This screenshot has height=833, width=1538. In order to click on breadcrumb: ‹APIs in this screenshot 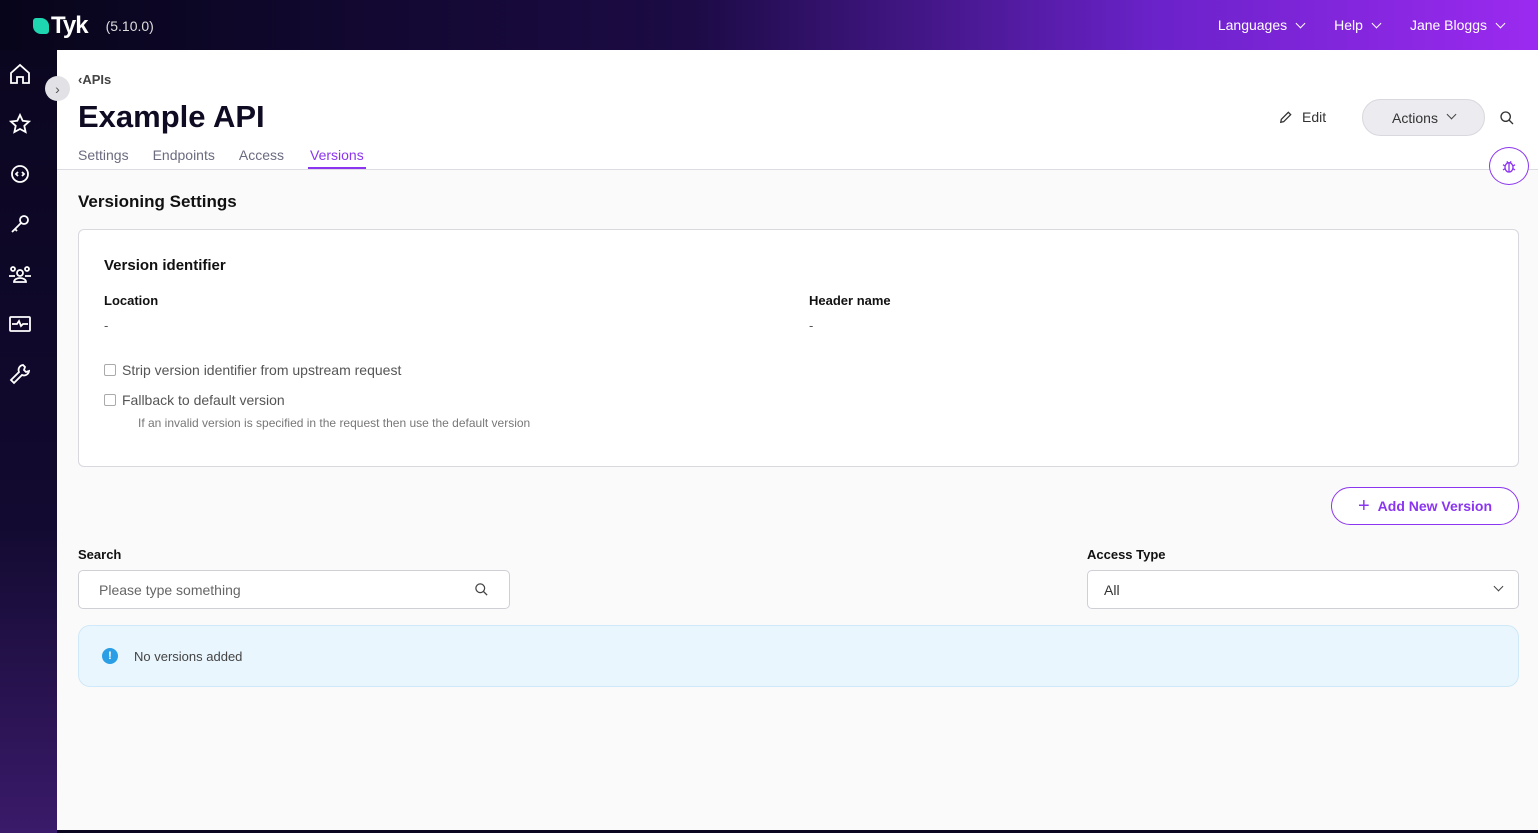, I will do `click(95, 79)`.